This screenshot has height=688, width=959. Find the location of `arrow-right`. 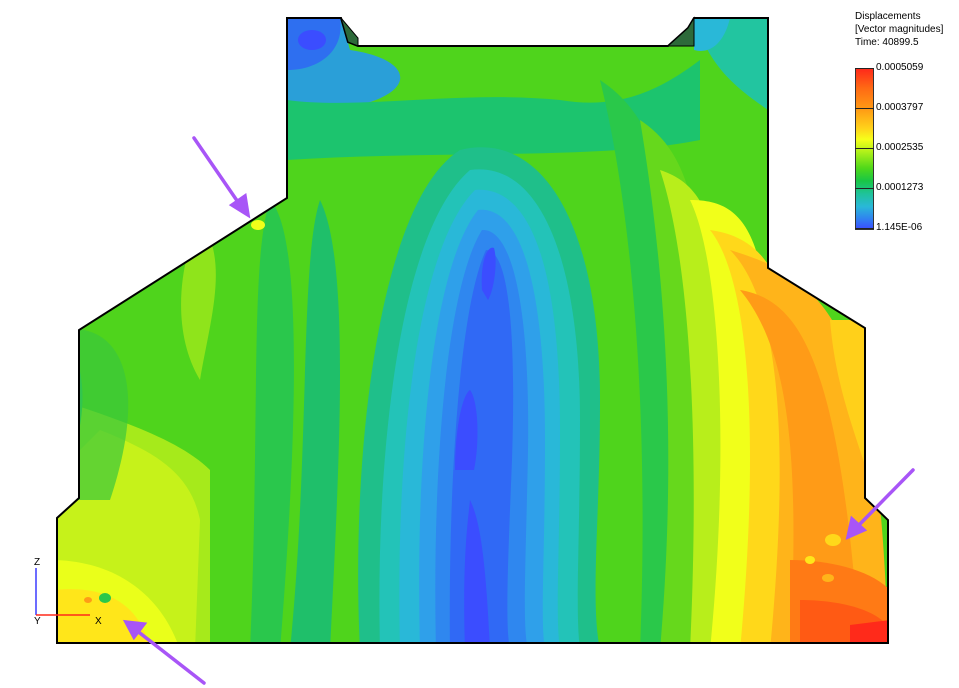

arrow-right is located at coordinates (885, 498).